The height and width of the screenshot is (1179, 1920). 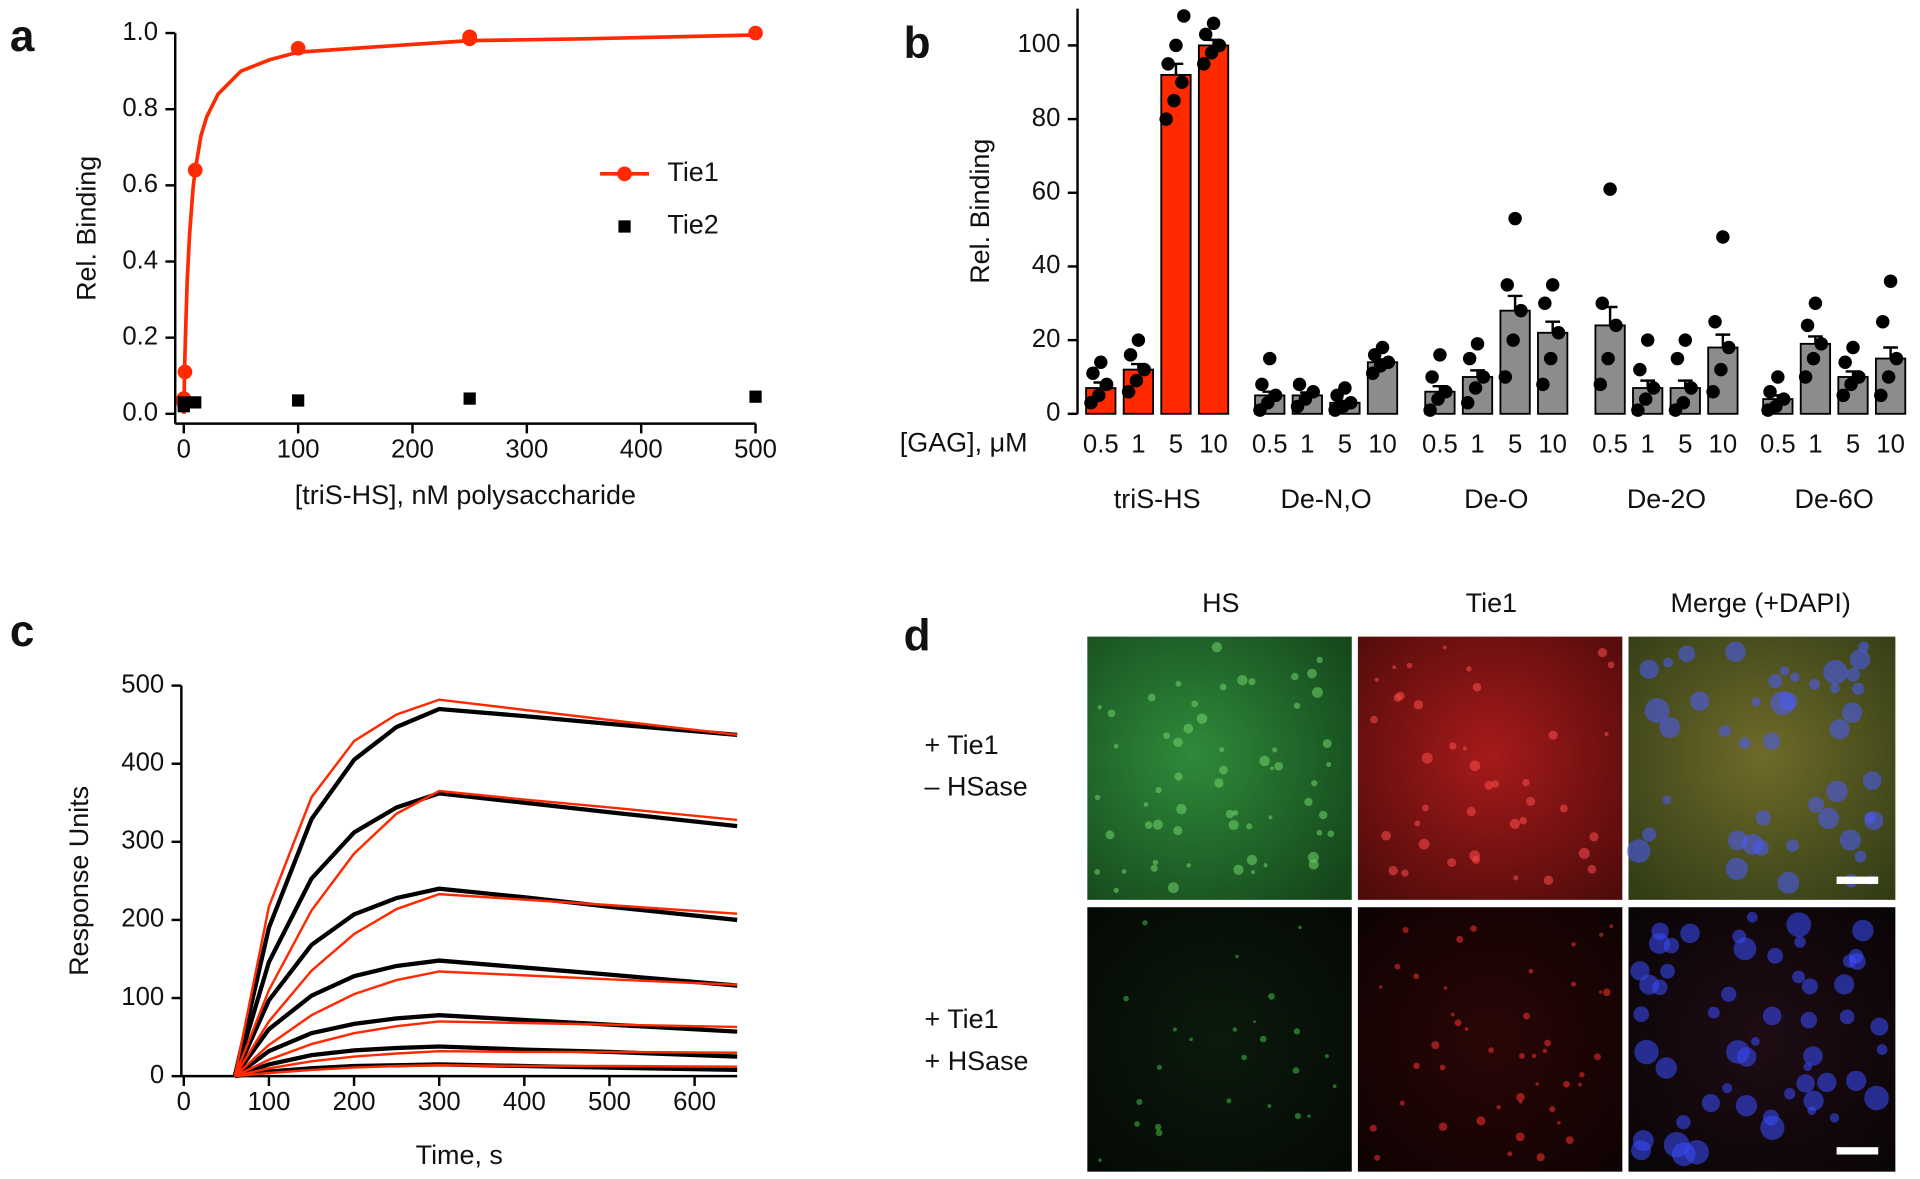 I want to click on x-tick-label: 10, so click(x=1213, y=444).